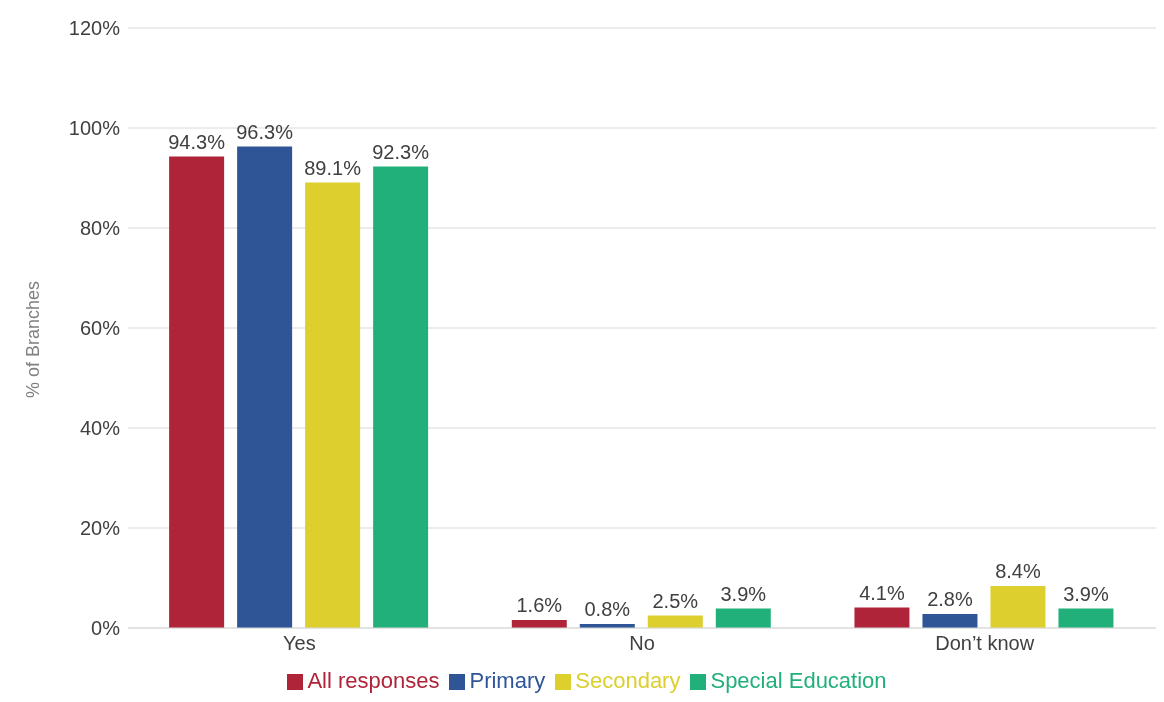 The height and width of the screenshot is (702, 1164). What do you see at coordinates (333, 167) in the screenshot?
I see `data-label: 89.1%` at bounding box center [333, 167].